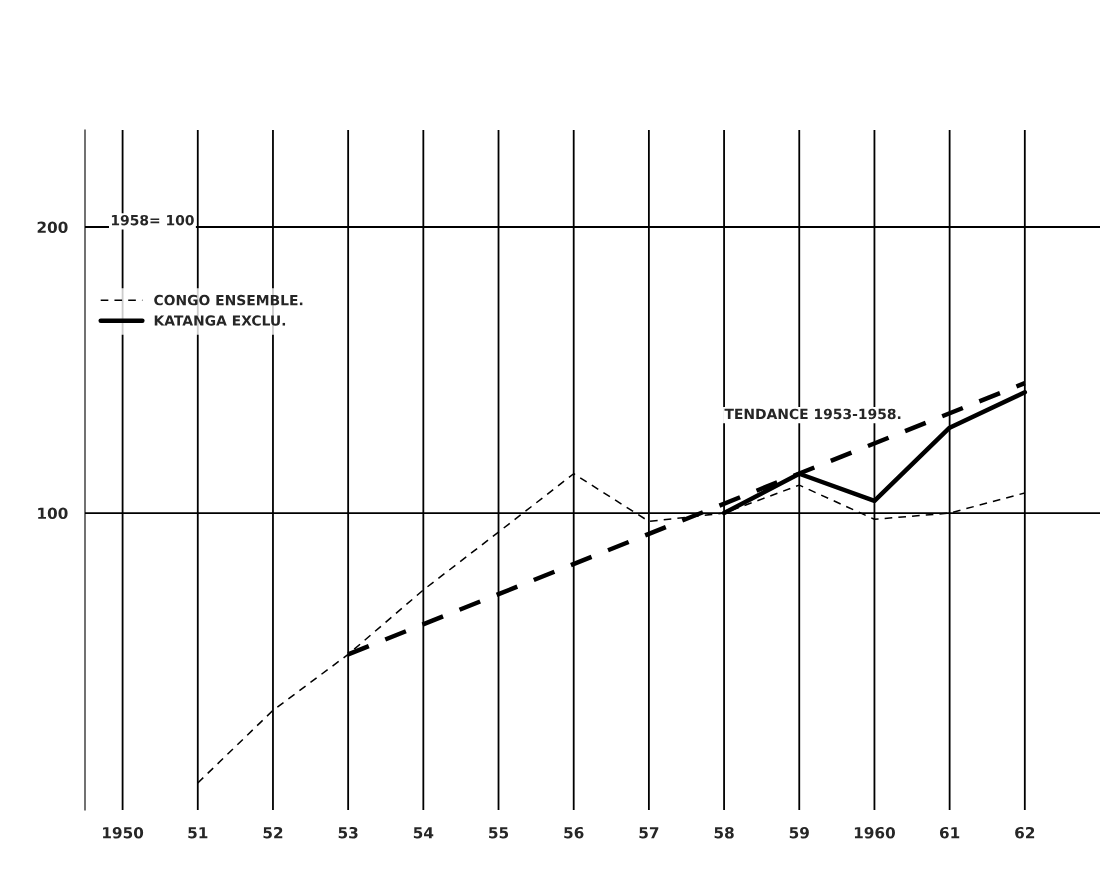 This screenshot has width=1108, height=887. Describe the element at coordinates (198, 833) in the screenshot. I see `x-tick-label: 51` at that location.